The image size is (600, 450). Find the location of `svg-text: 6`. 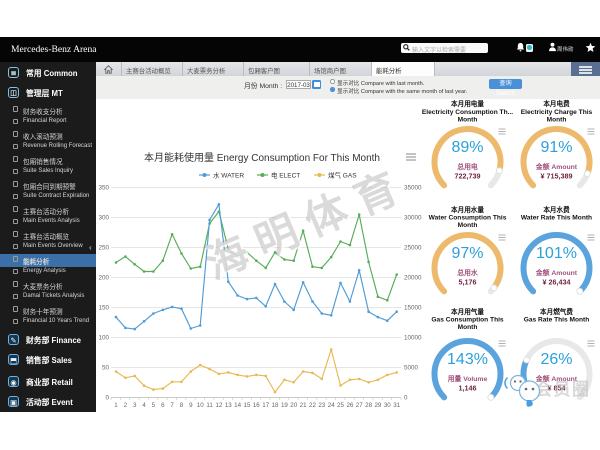

svg-text: 6 is located at coordinates (163, 405).